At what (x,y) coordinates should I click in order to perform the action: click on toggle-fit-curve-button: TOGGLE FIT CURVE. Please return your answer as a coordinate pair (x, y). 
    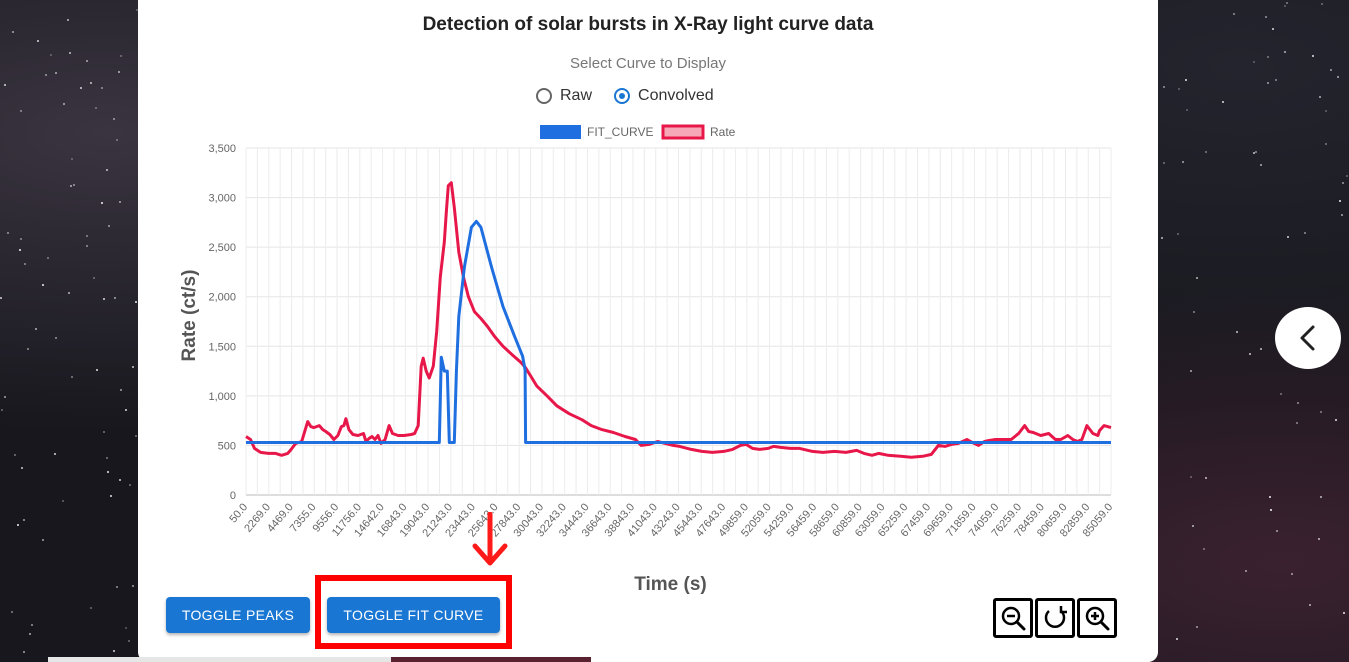
    Looking at the image, I should click on (413, 615).